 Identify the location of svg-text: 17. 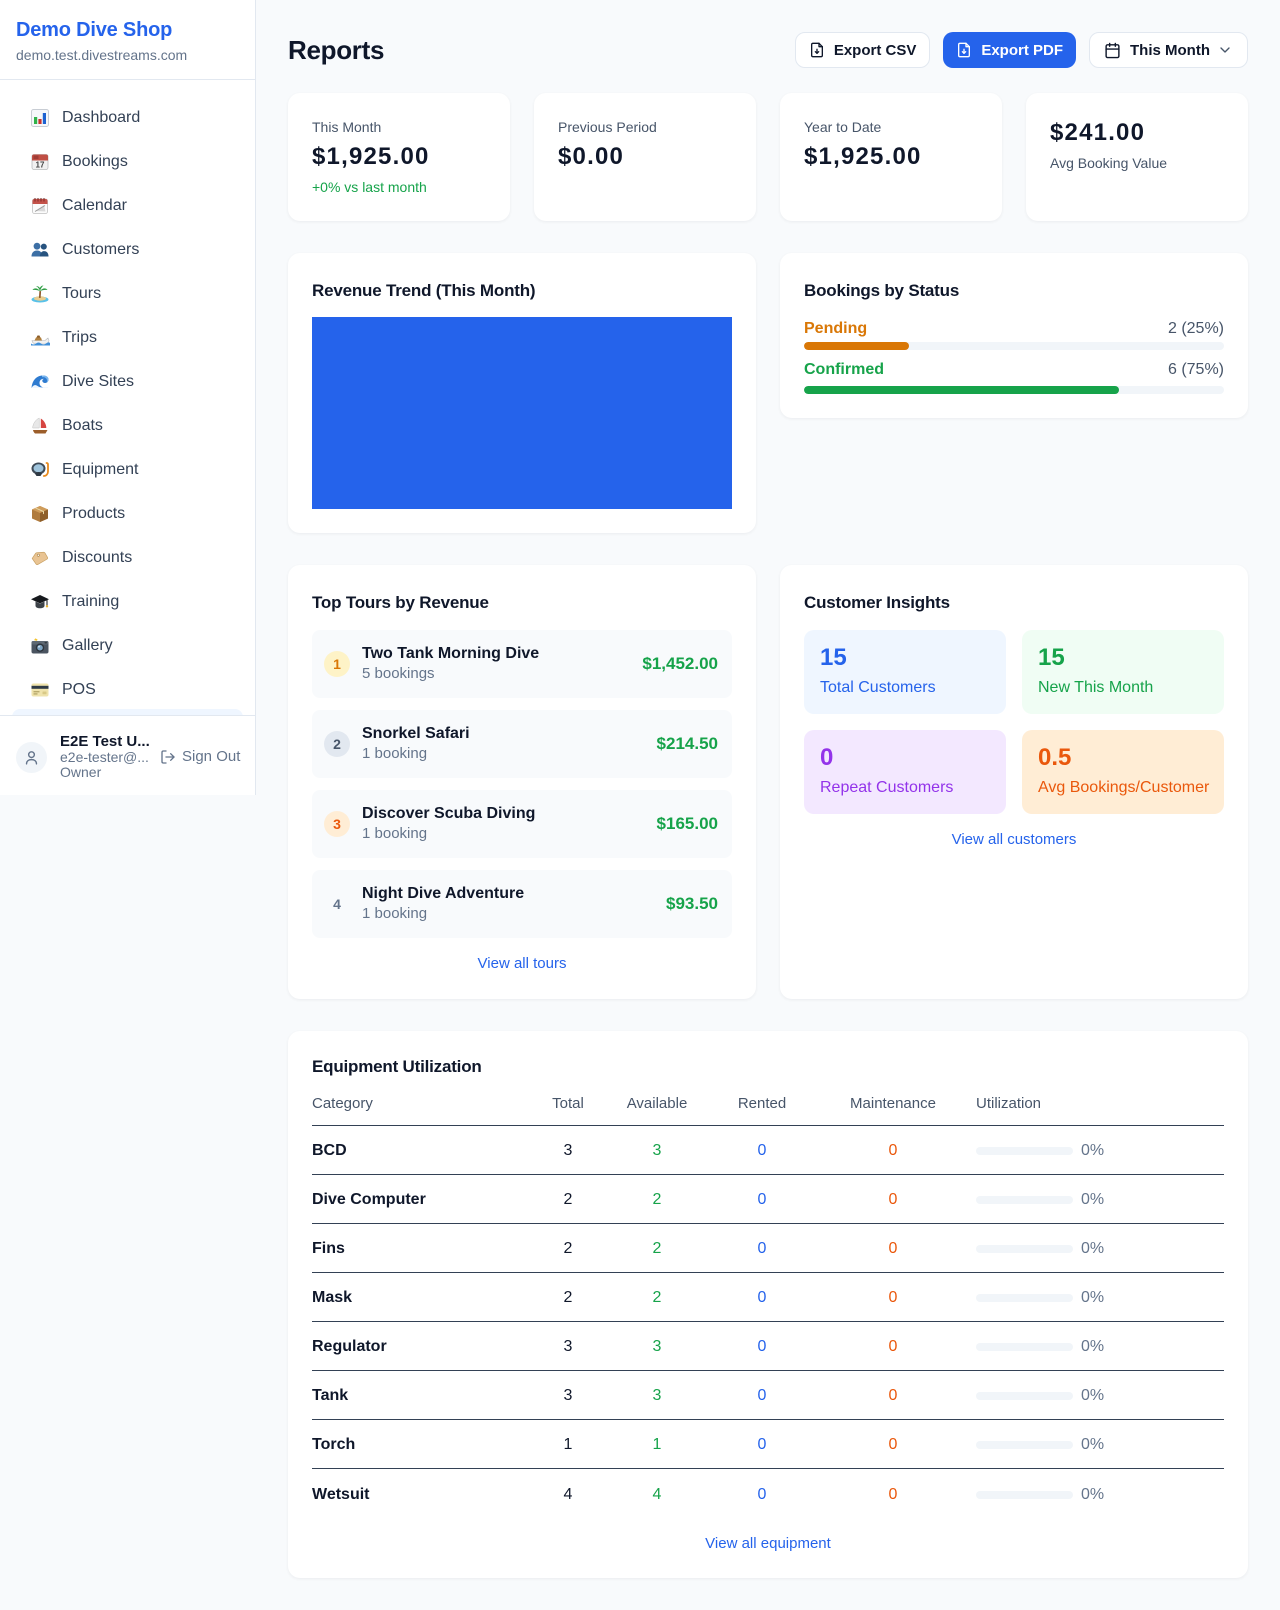
(40, 165).